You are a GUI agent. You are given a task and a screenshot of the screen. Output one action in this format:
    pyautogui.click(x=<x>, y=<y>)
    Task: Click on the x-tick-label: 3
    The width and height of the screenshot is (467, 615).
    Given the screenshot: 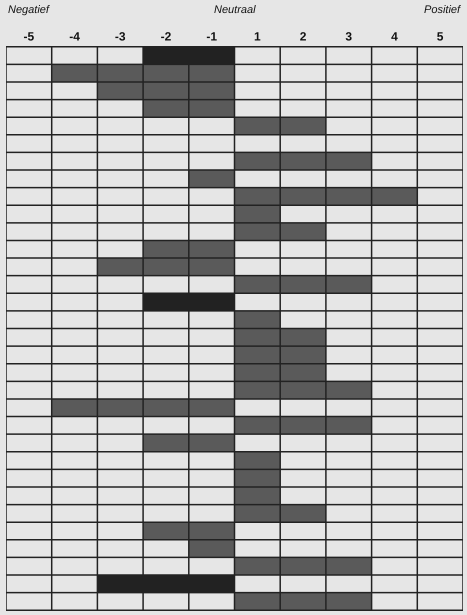 What is the action you would take?
    pyautogui.click(x=348, y=37)
    